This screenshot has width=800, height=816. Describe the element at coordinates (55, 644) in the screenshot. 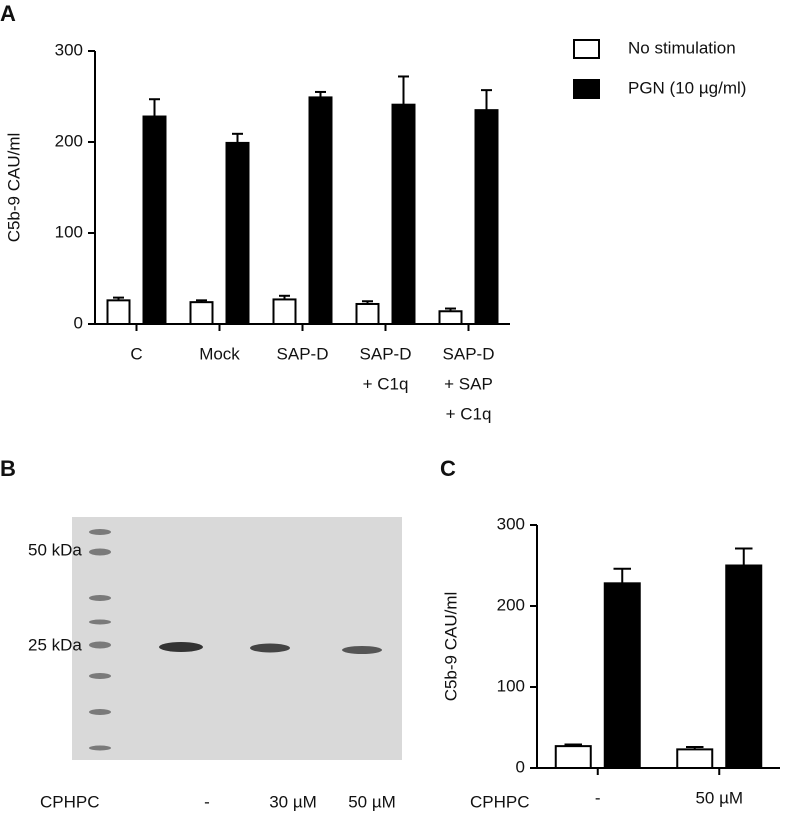

I see `marker-label: 25 kDa` at that location.